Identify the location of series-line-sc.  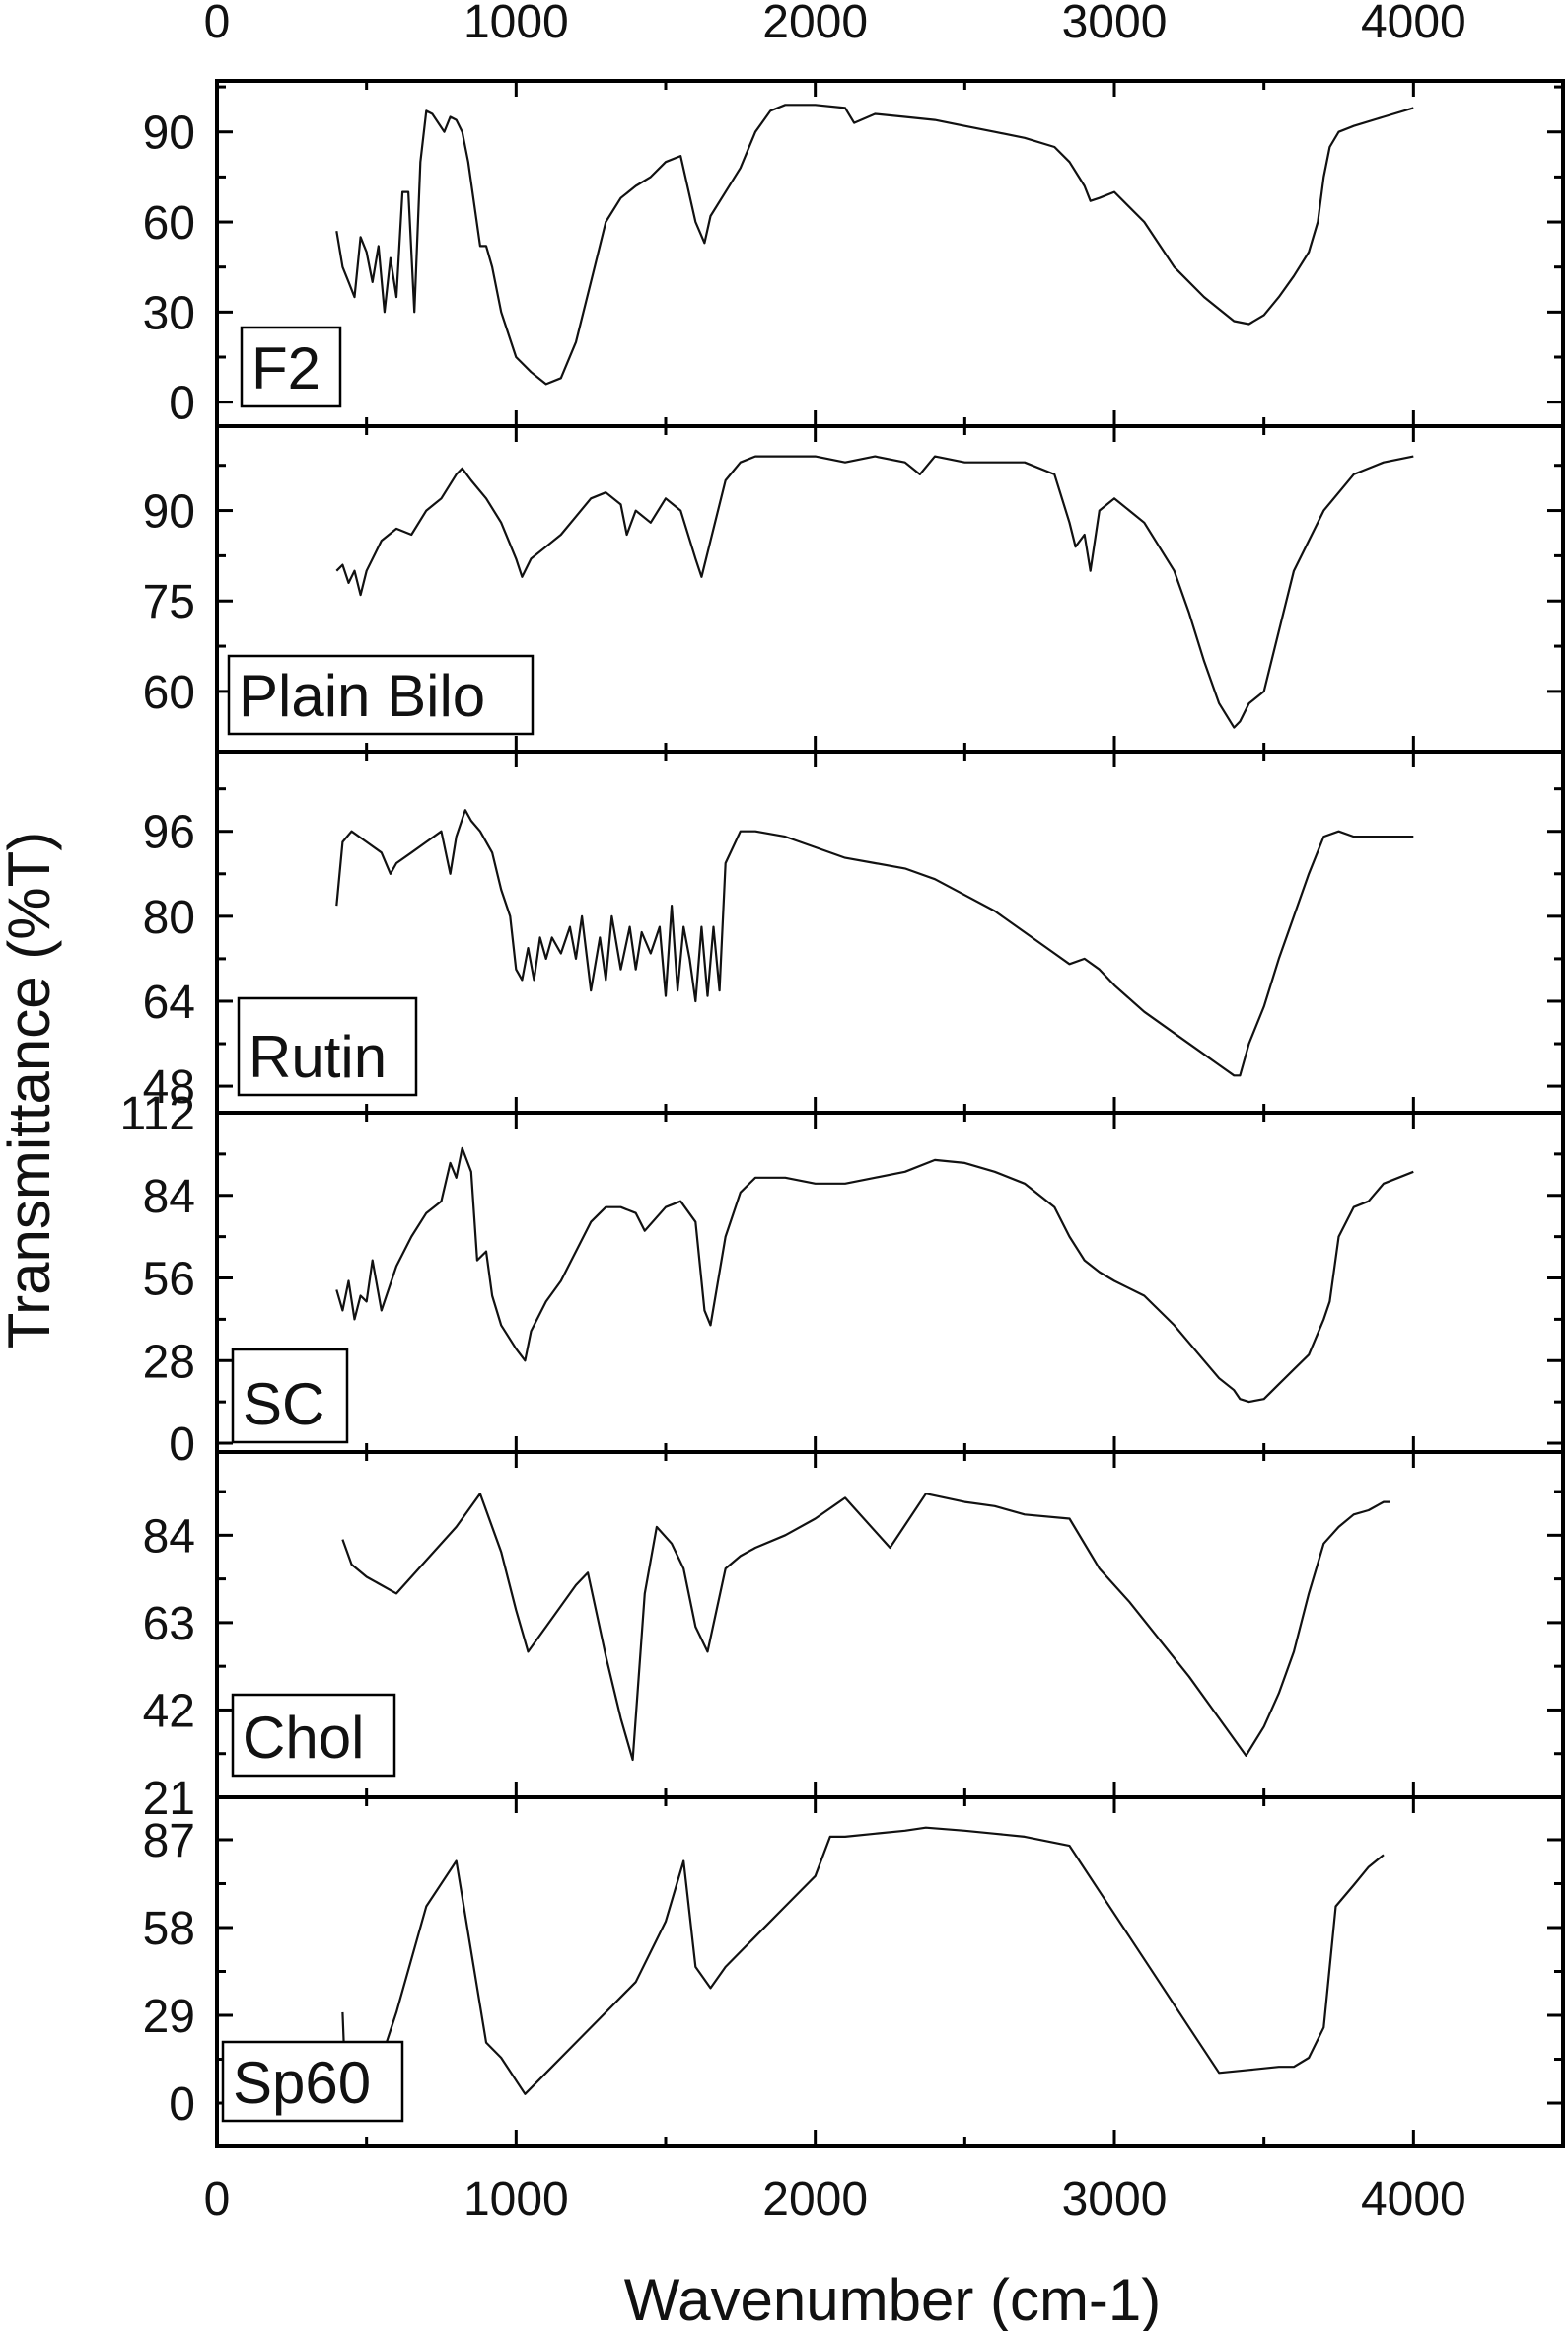
(874, 1275).